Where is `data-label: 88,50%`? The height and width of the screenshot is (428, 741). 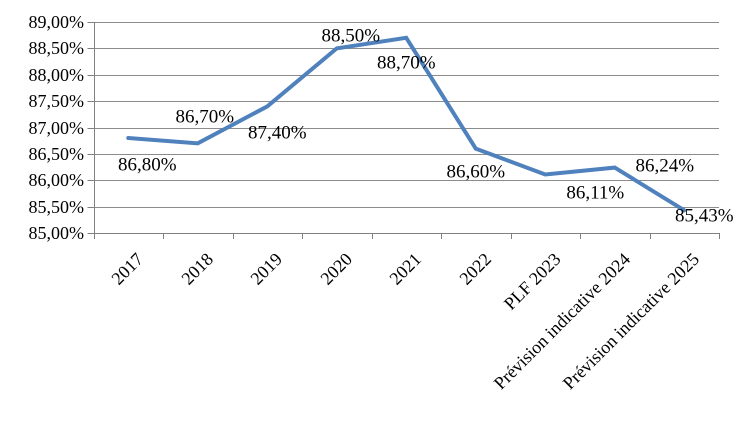 data-label: 88,50% is located at coordinates (351, 36).